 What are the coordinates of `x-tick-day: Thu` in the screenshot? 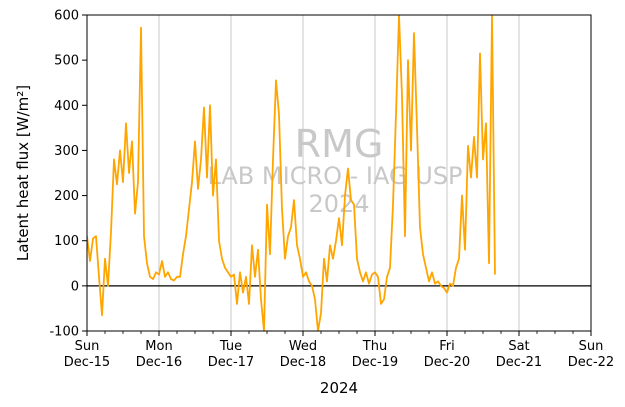 It's located at (374, 346).